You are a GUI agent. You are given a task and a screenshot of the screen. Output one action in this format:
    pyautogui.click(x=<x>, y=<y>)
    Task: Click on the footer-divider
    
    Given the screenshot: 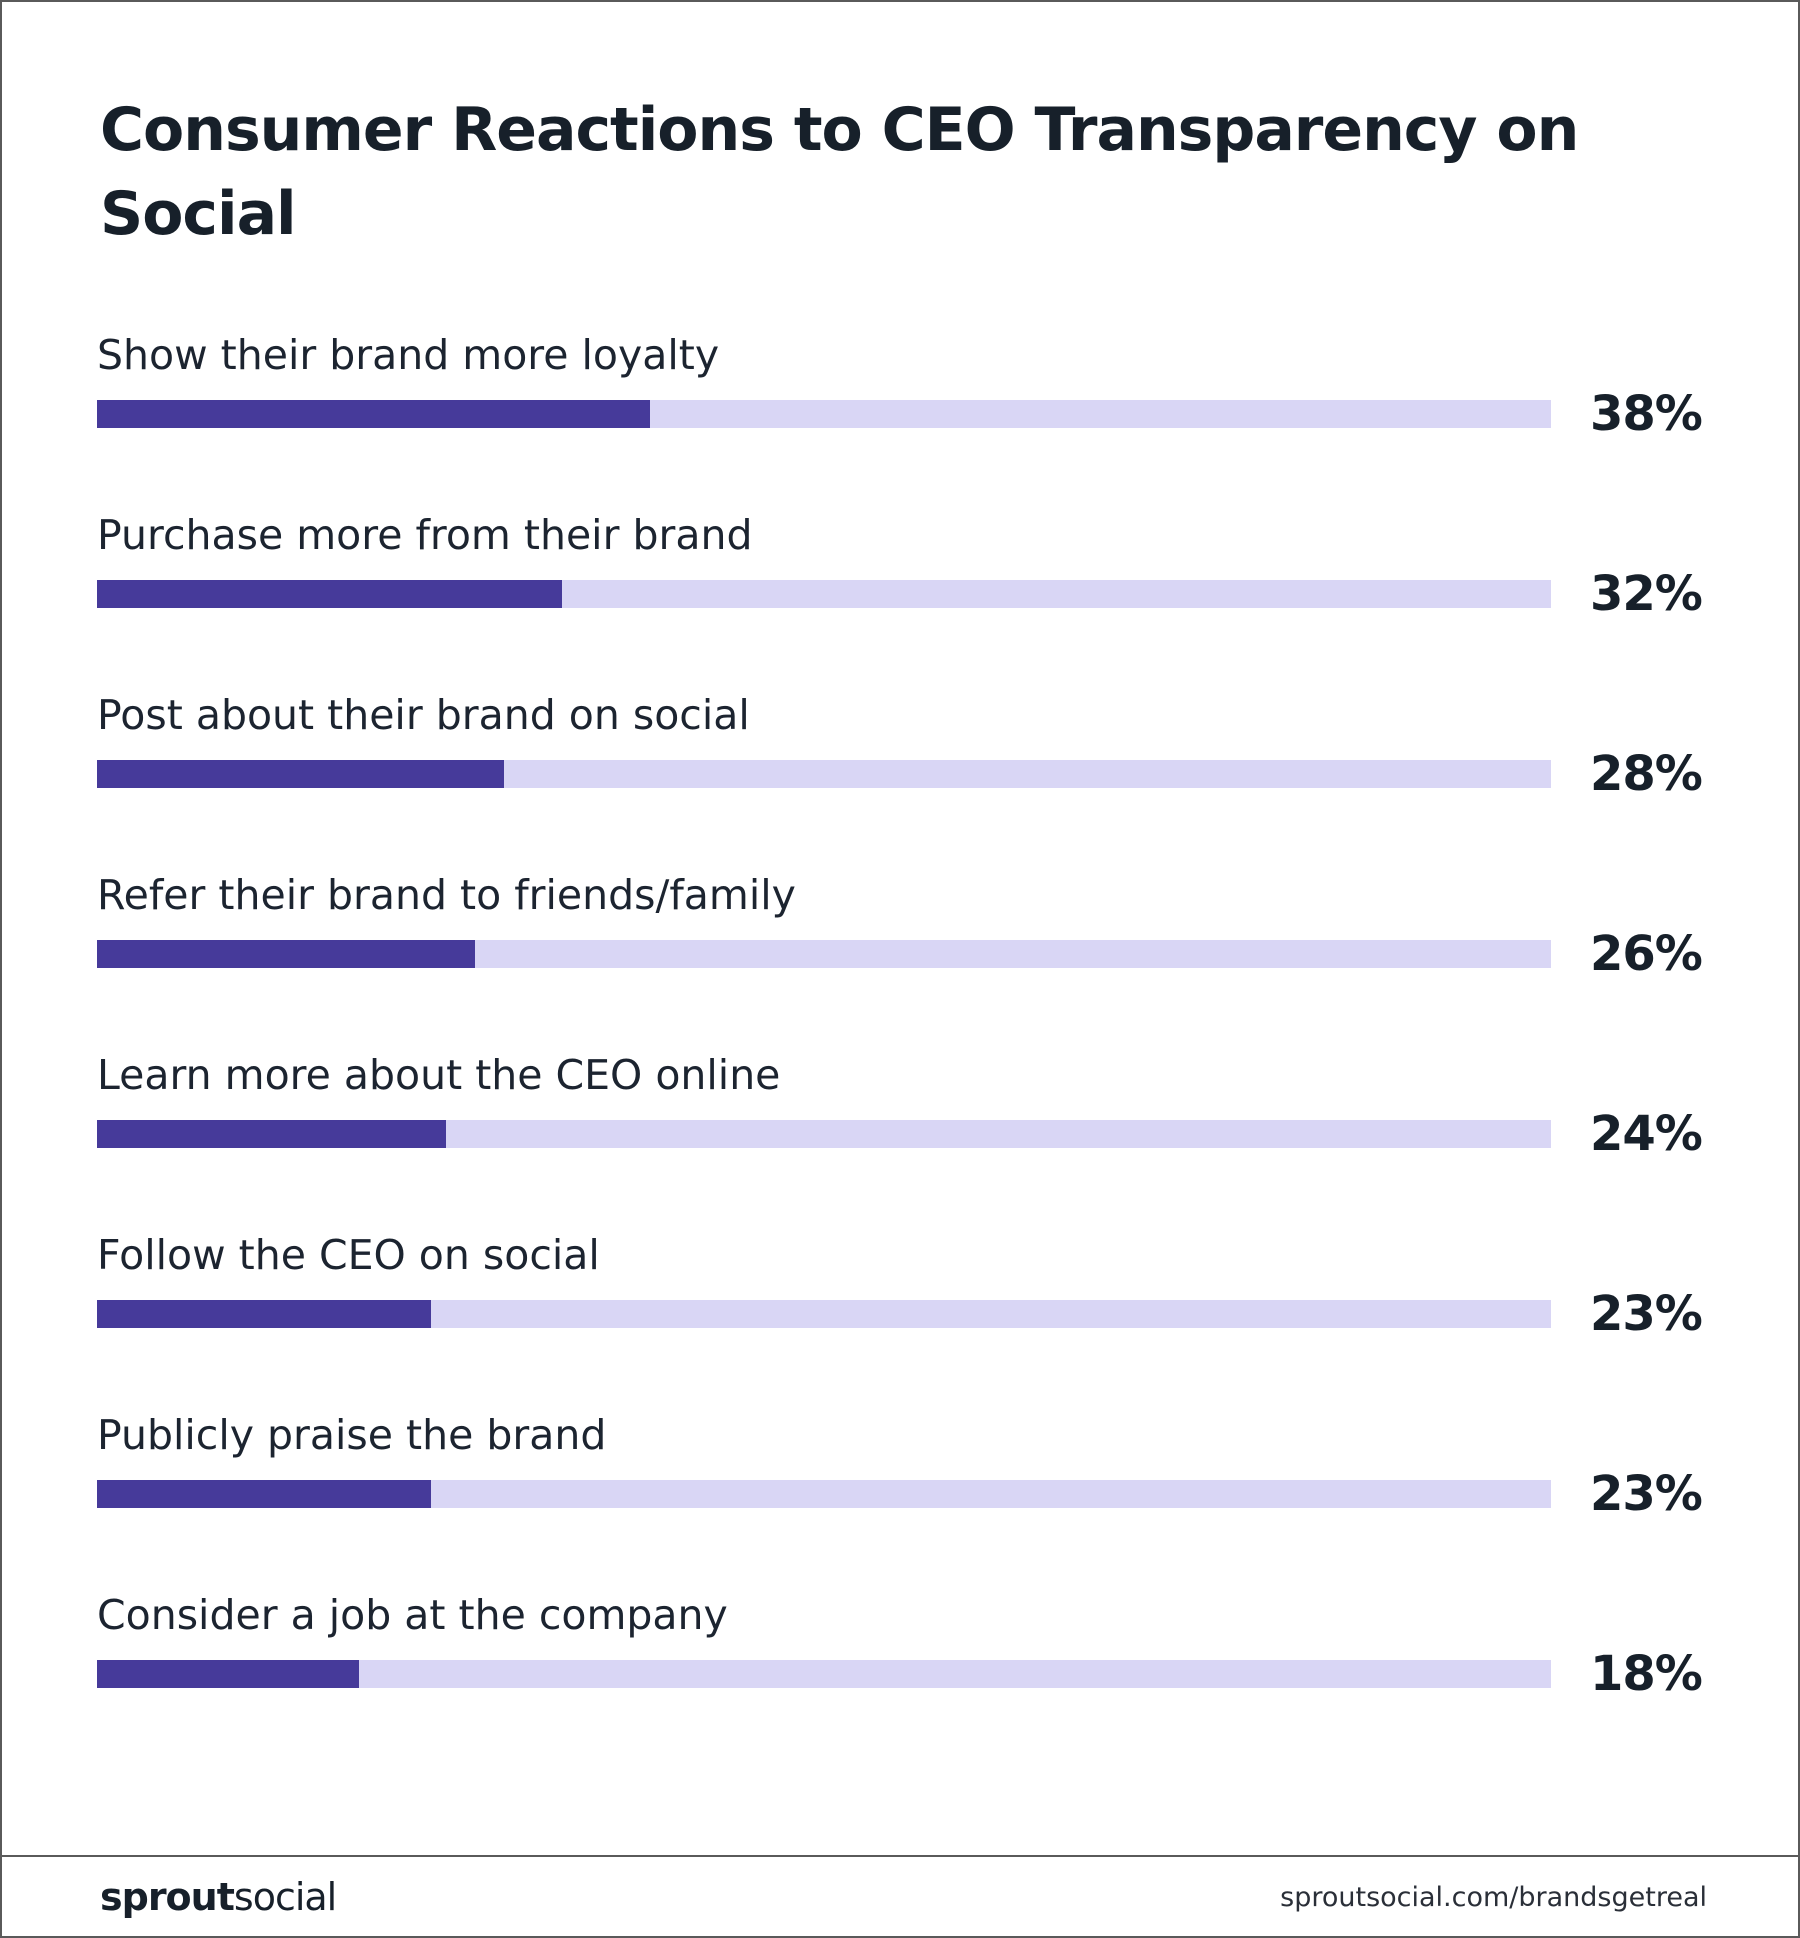 What is the action you would take?
    pyautogui.click(x=900, y=1856)
    